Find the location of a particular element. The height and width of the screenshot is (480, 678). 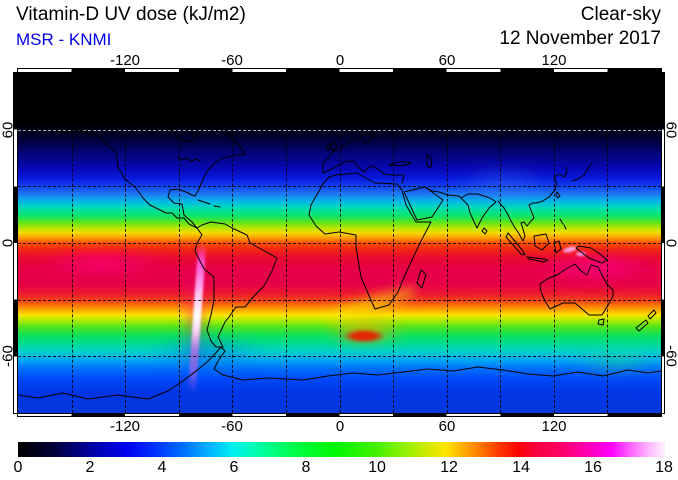

gridline-parallel-equator is located at coordinates (339, 243).